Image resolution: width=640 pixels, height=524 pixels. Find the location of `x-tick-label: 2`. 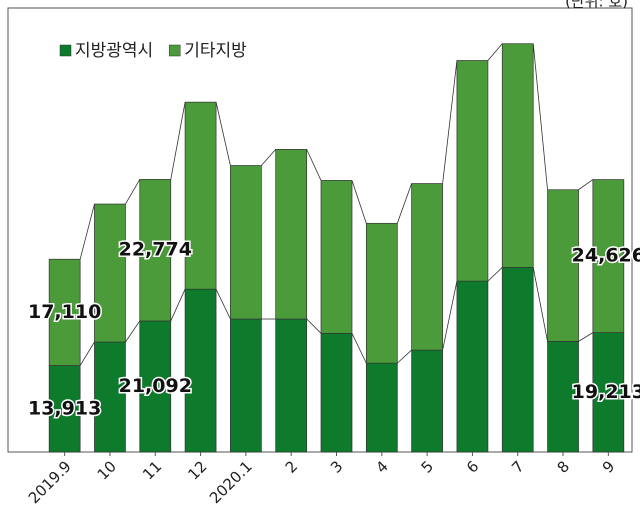

x-tick-label: 2 is located at coordinates (291, 466).